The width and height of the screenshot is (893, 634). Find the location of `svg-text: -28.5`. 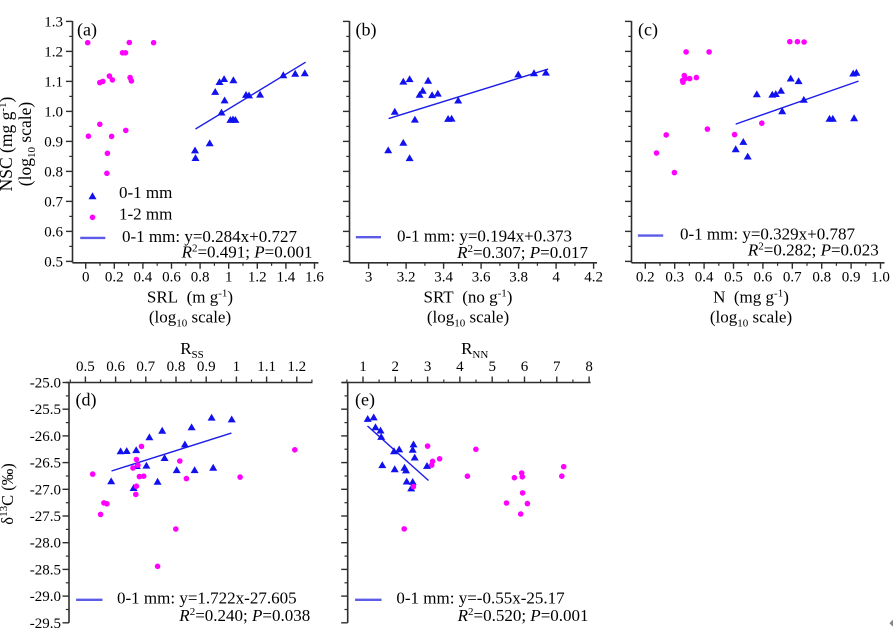

svg-text: -28.5 is located at coordinates (45, 570).